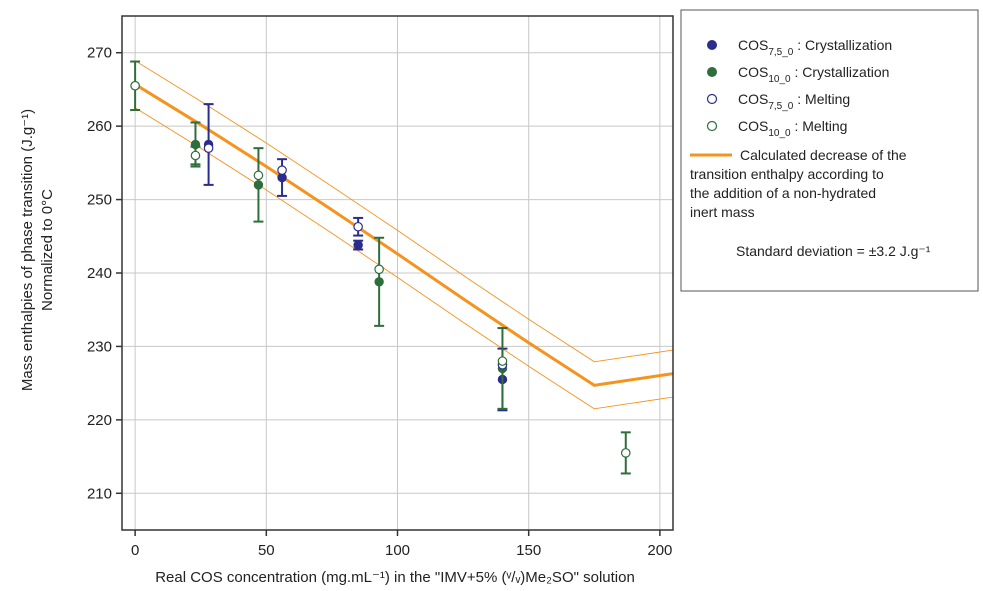  I want to click on legend-box, so click(829, 150).